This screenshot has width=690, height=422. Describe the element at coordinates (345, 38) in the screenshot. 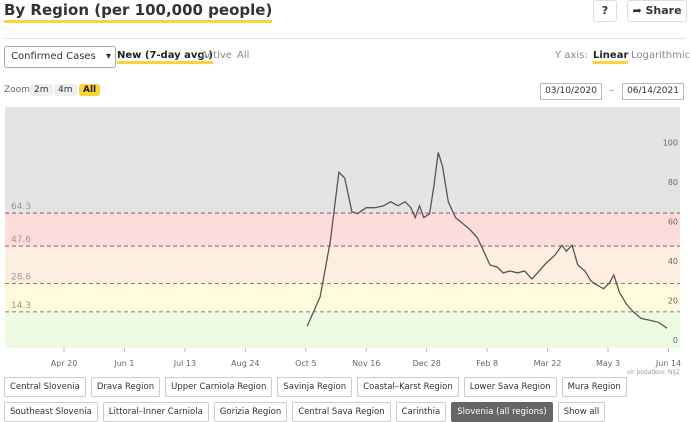

I see `divider` at that location.